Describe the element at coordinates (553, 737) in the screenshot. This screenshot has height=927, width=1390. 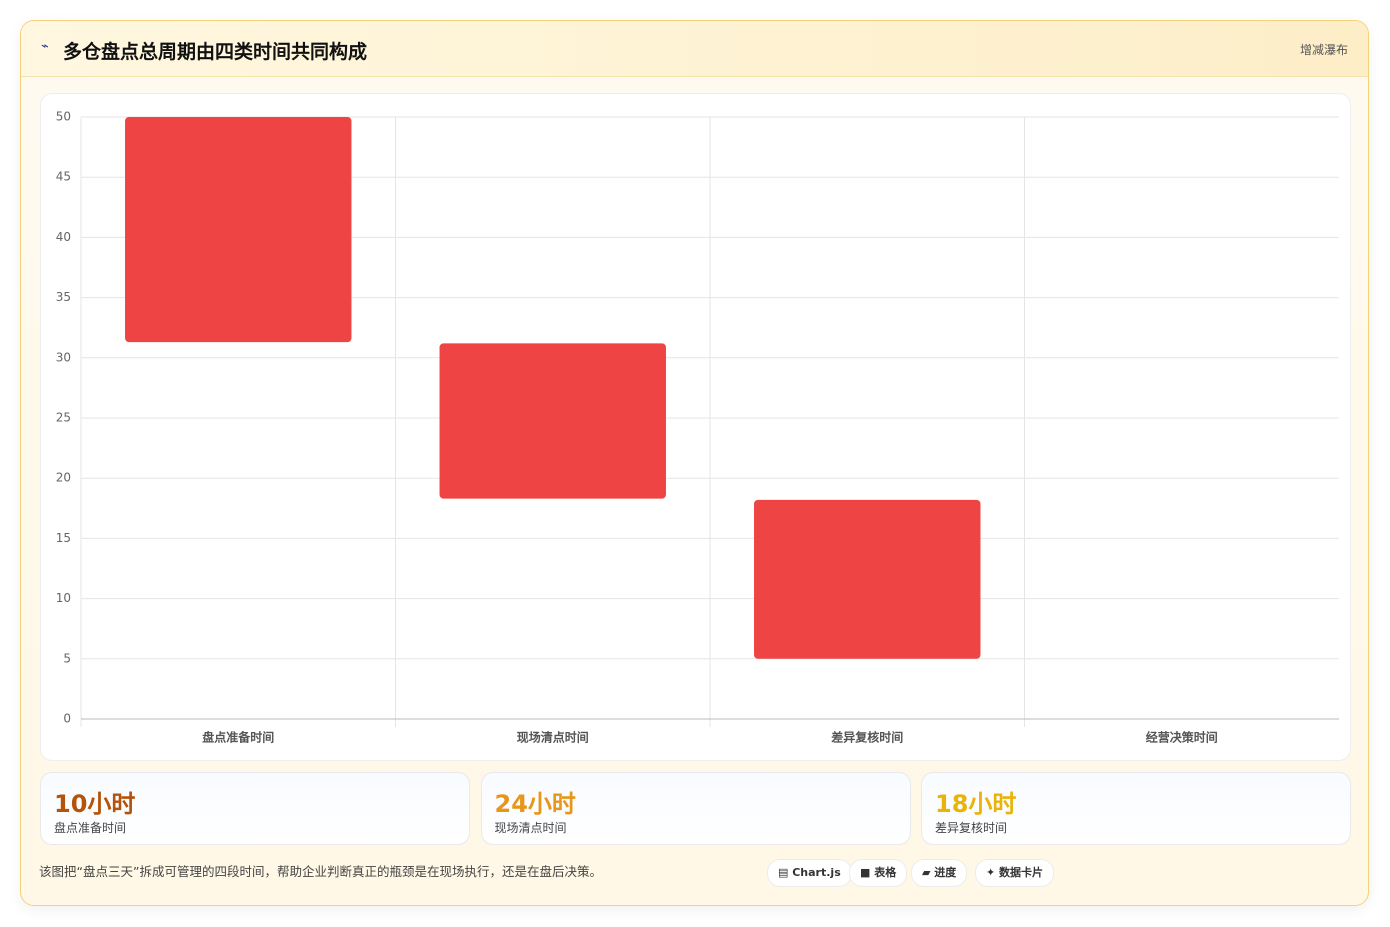
I see `x-tick-label: 现场清点时间` at that location.